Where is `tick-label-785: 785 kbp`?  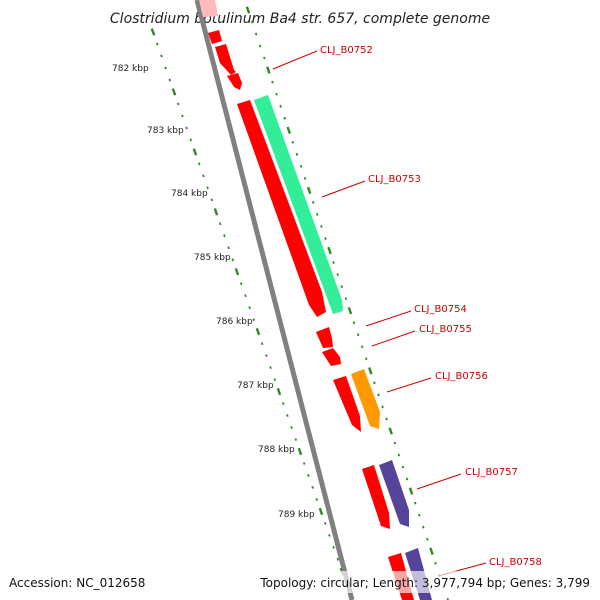
tick-label-785: 785 kbp is located at coordinates (212, 258).